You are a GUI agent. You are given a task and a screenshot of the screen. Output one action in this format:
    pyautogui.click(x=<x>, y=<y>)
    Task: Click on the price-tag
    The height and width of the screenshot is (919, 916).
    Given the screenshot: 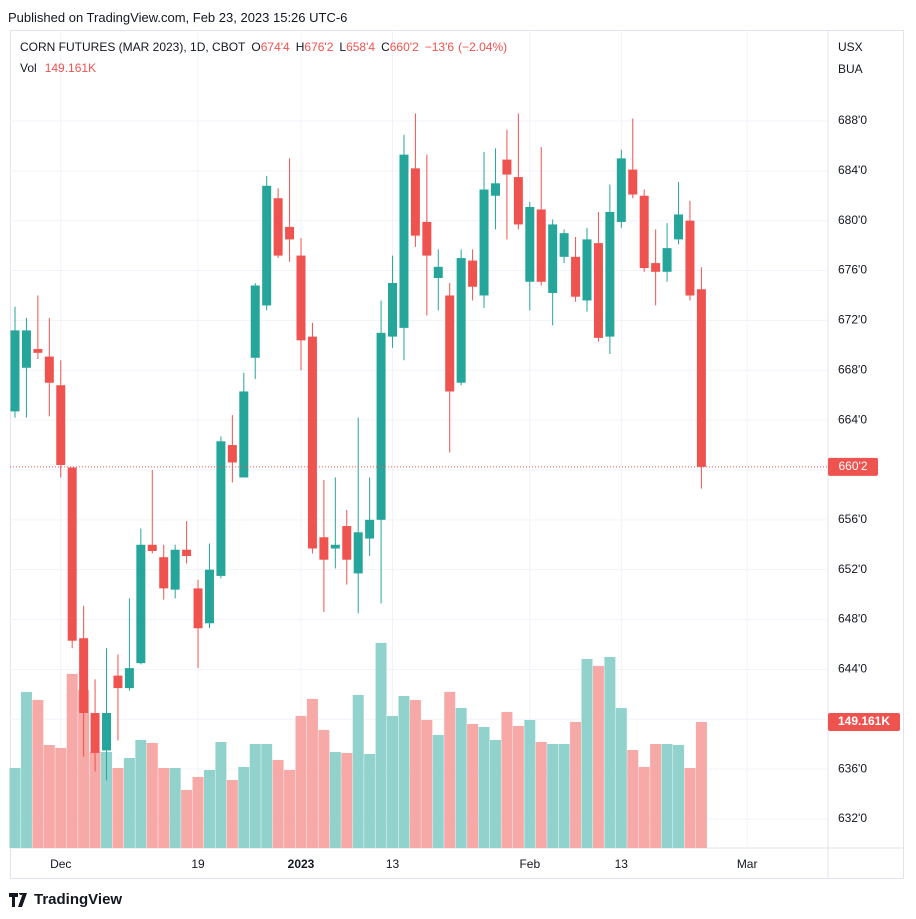 What is the action you would take?
    pyautogui.click(x=853, y=466)
    